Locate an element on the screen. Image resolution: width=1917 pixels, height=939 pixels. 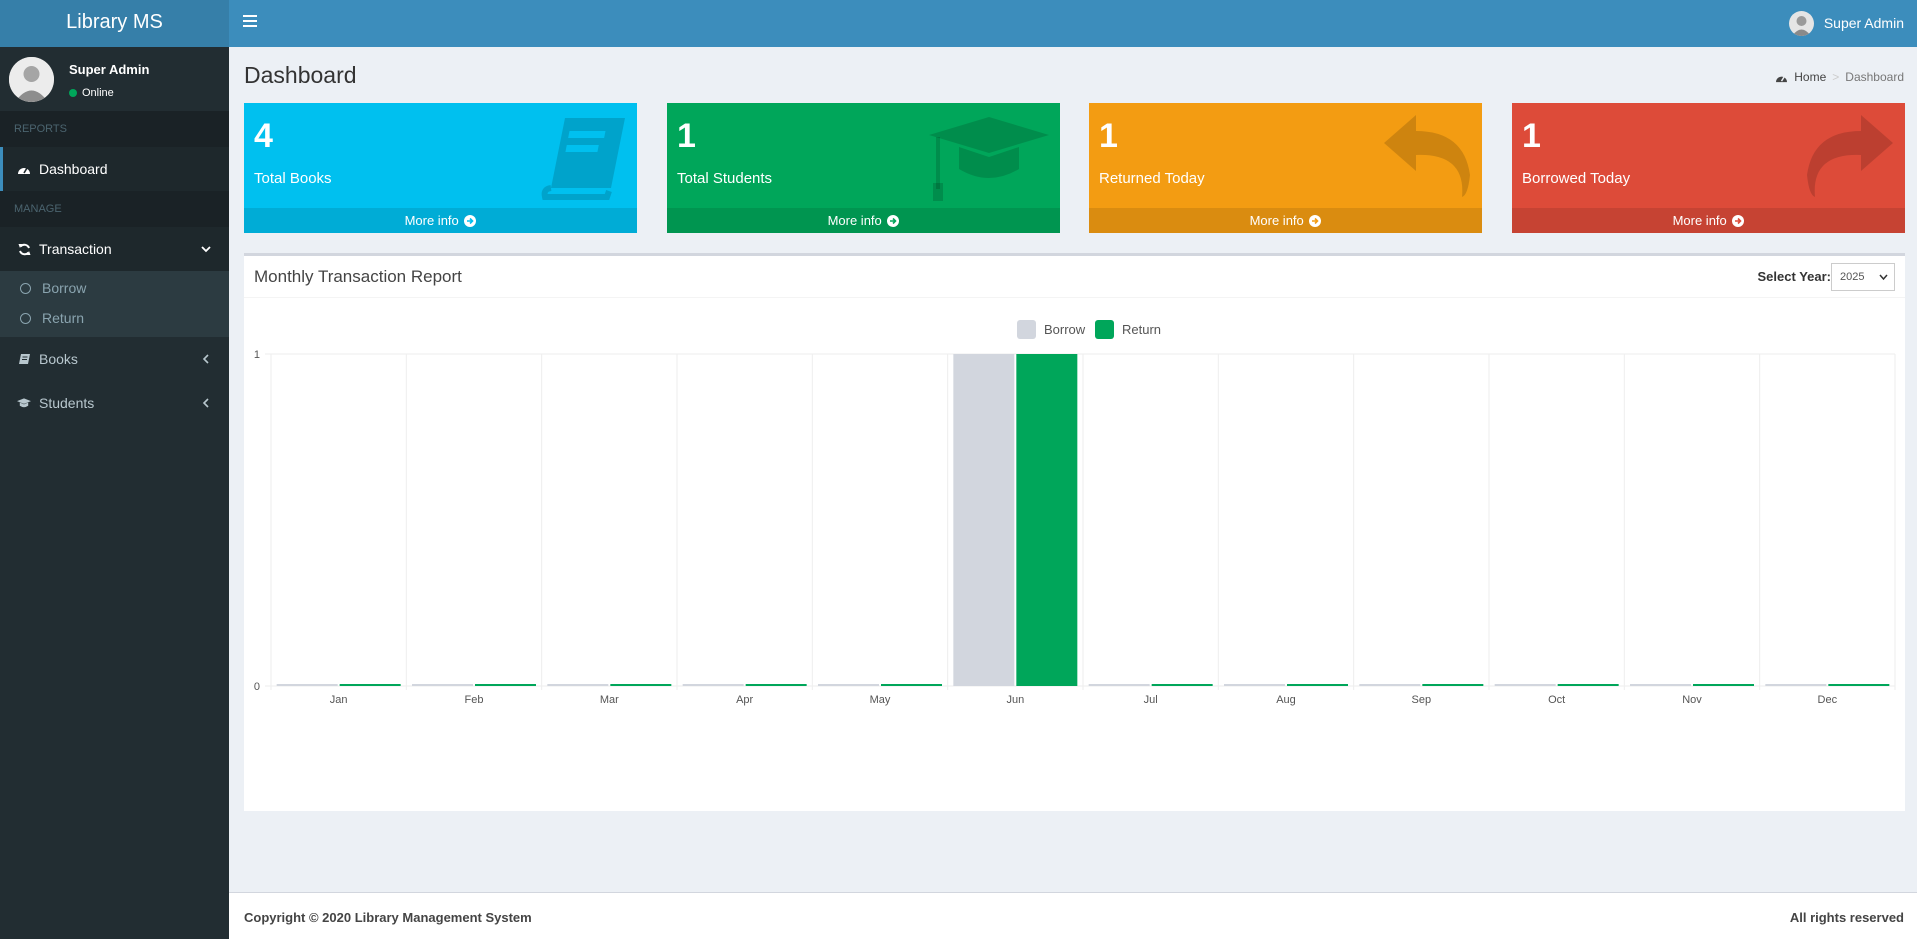
breadcrumb-current: Dashboard is located at coordinates (1874, 77).